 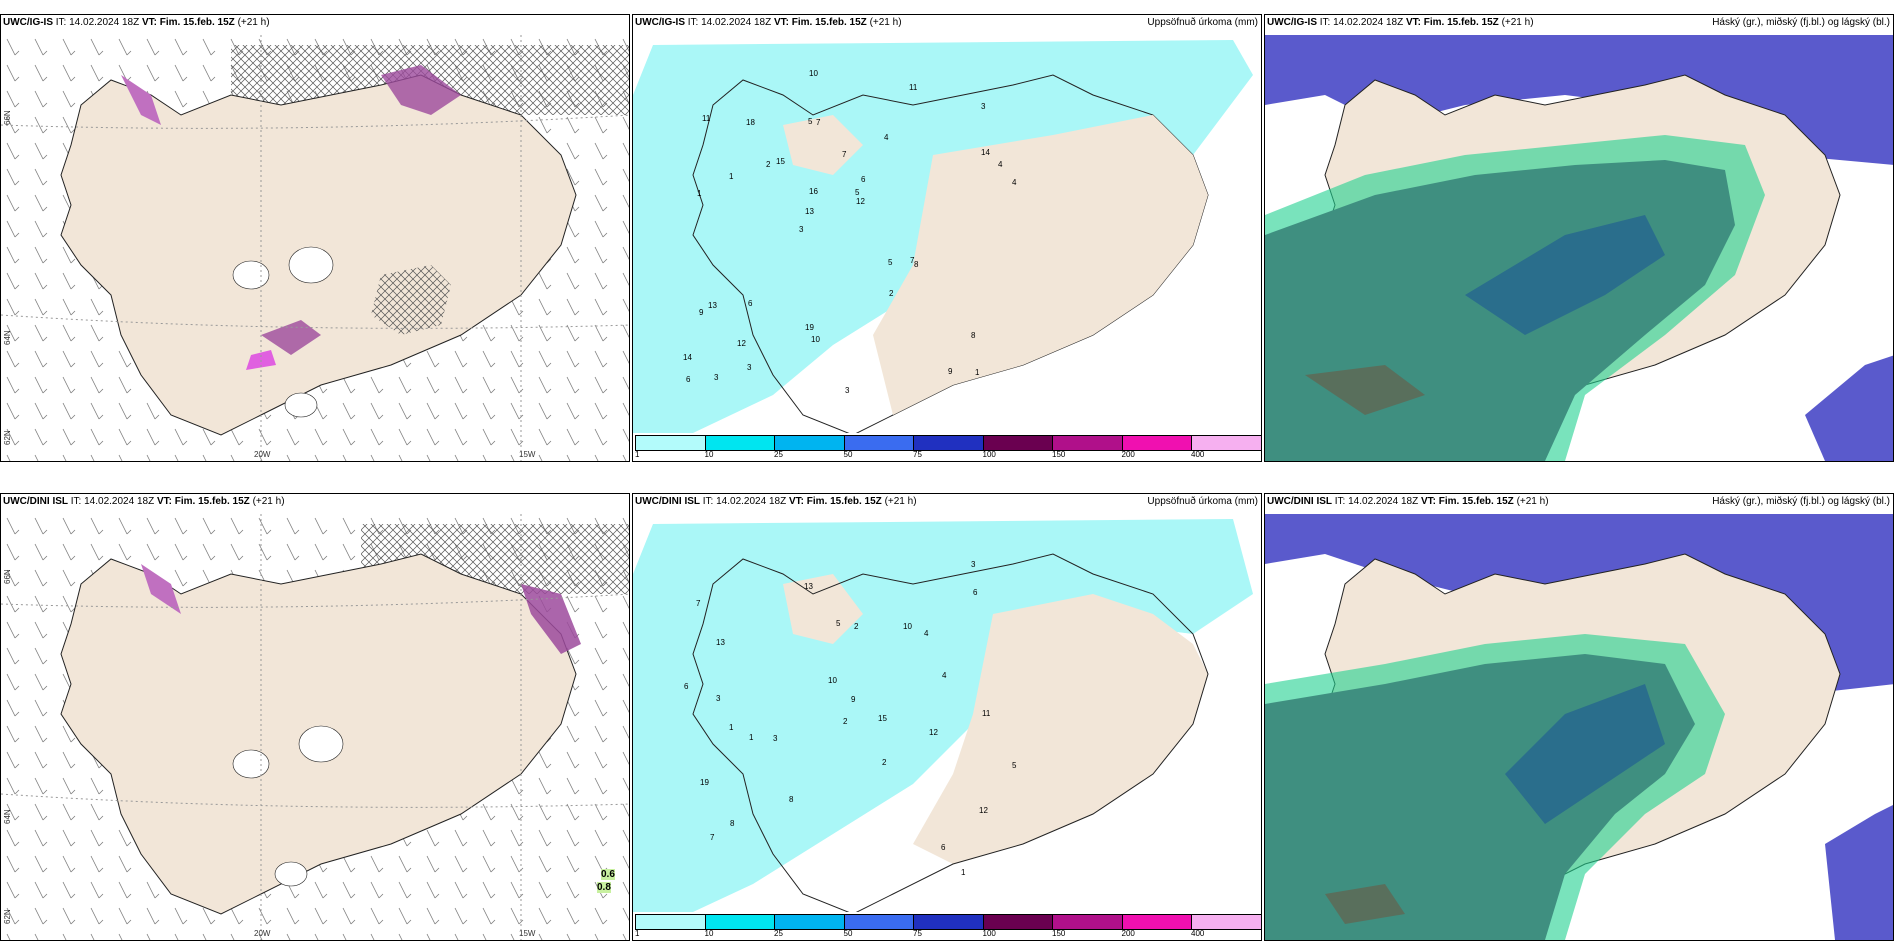 What do you see at coordinates (7, 816) in the screenshot?
I see `lat-label: 64N` at bounding box center [7, 816].